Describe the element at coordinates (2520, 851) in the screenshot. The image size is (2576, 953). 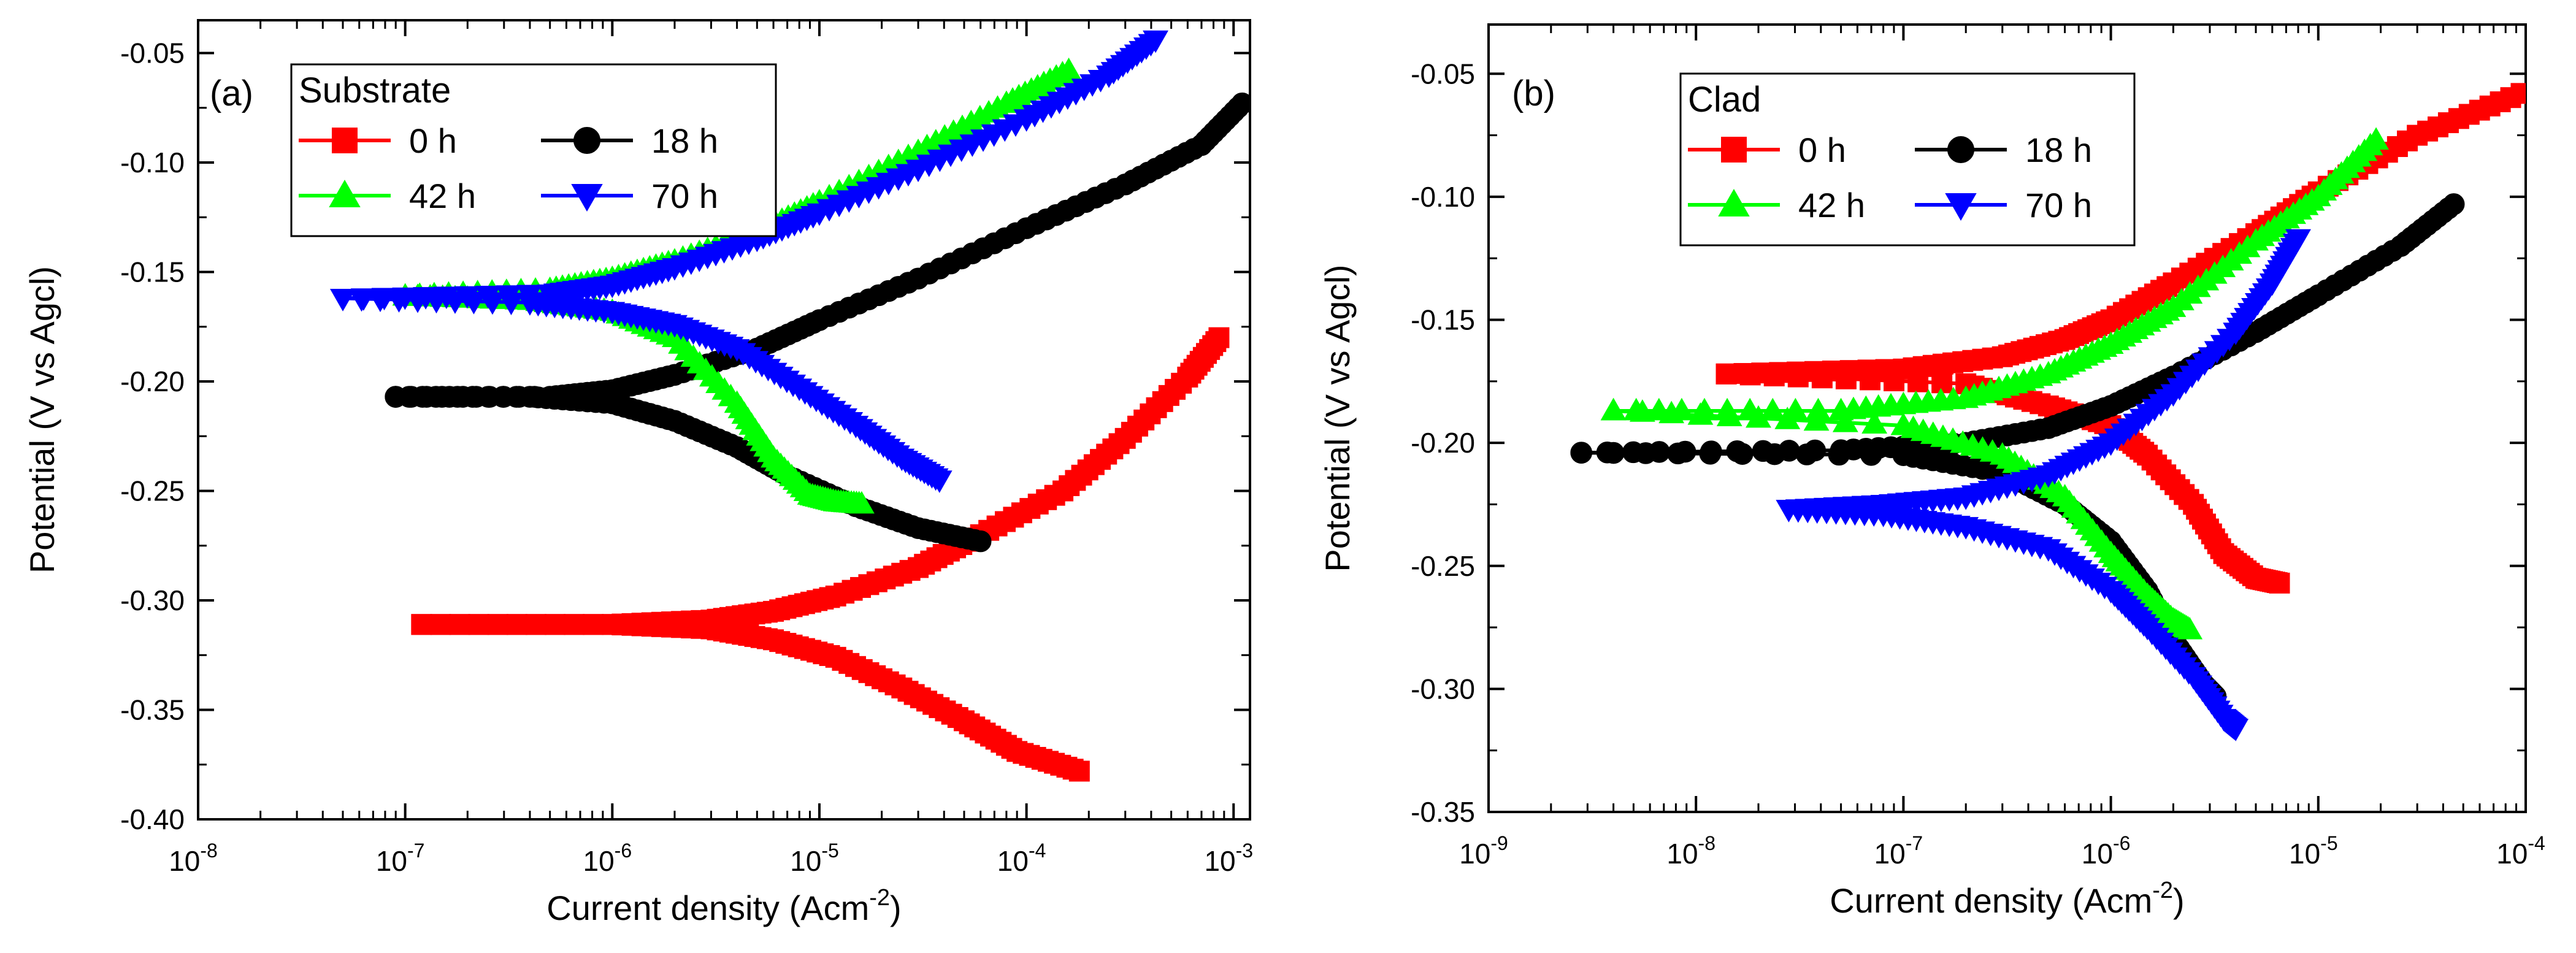
I see `x-tick-label: 10⁻⁴` at that location.